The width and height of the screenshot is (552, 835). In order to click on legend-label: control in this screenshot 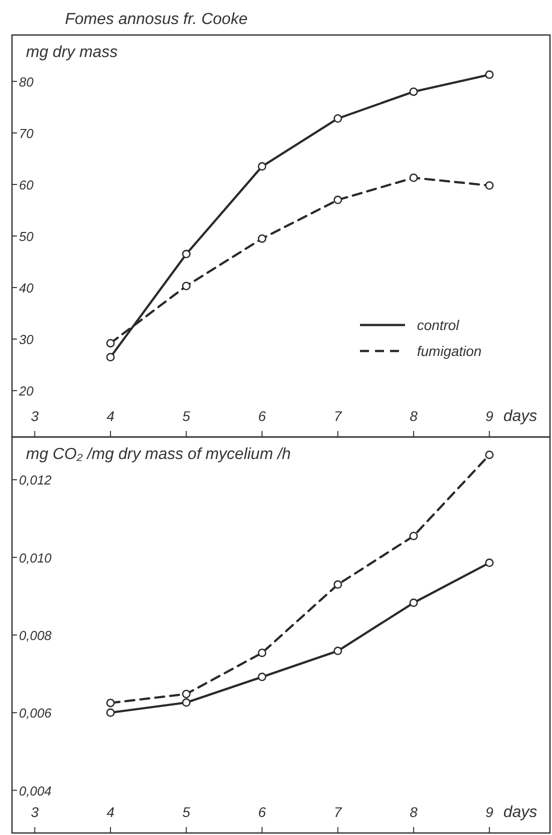, I will do `click(438, 325)`.